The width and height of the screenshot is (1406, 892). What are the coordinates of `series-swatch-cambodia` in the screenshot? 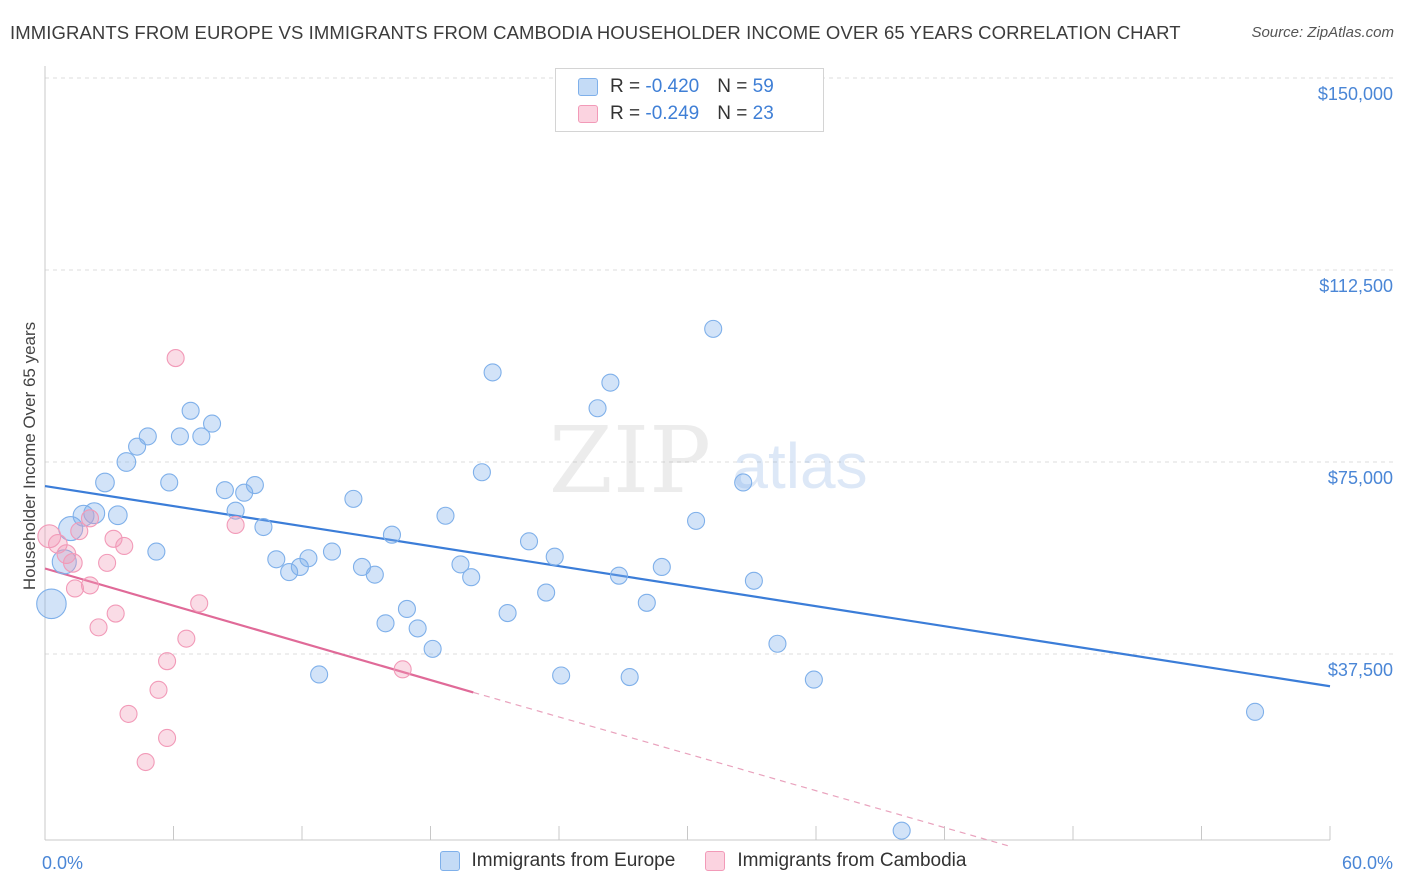 It's located at (715, 861).